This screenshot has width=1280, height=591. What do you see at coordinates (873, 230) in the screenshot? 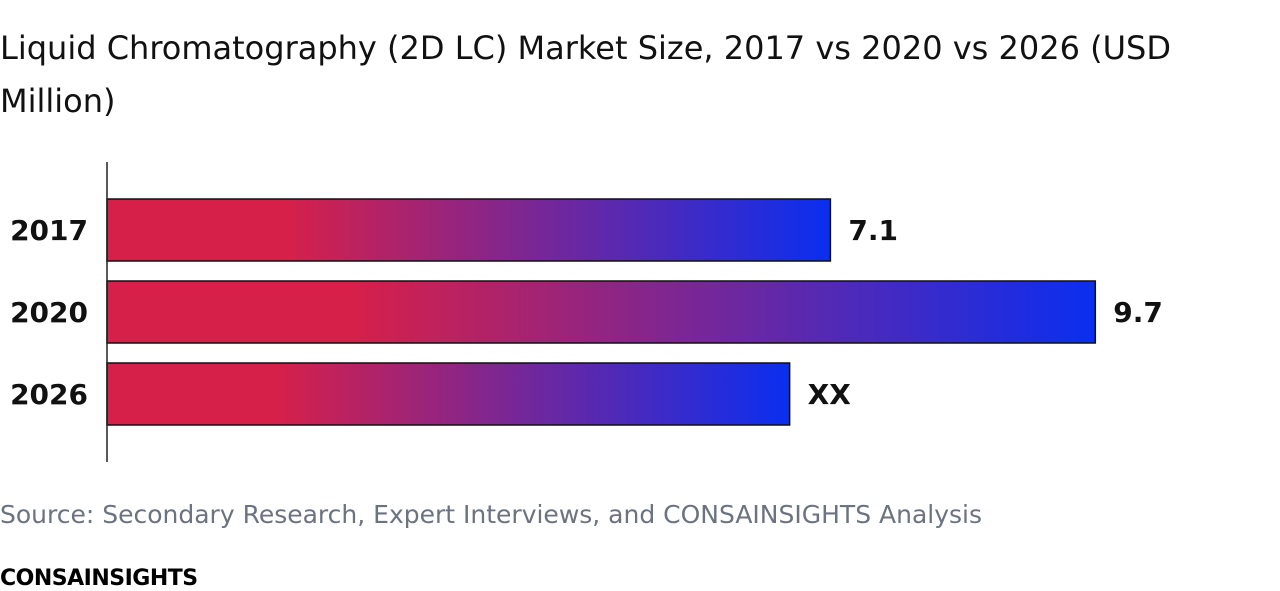
I see `data-label-2017: 7.1` at bounding box center [873, 230].